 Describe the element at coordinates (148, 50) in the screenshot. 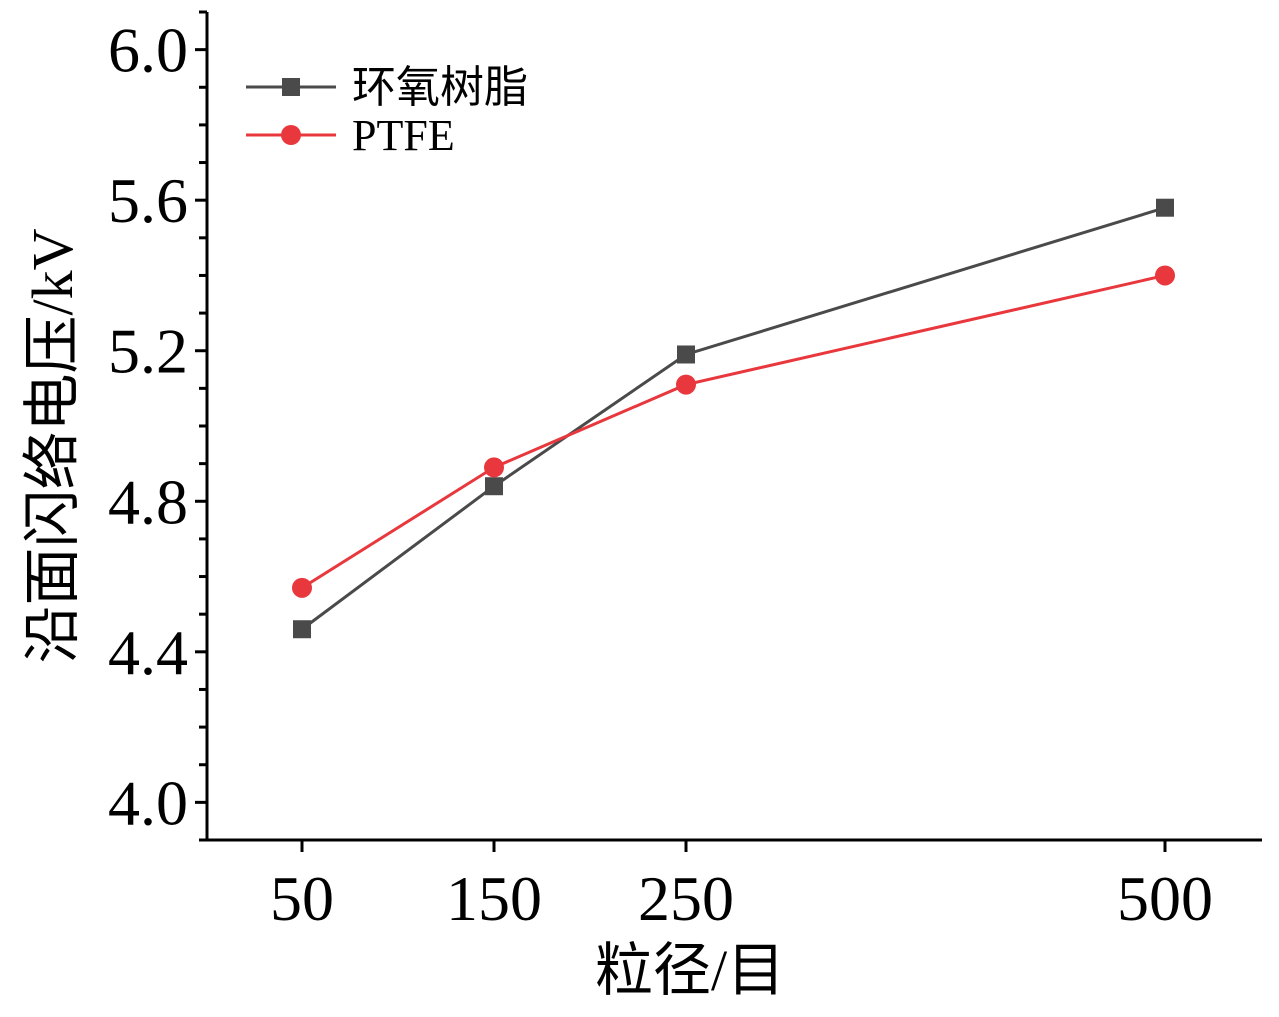

I see `y-tick-label: 6.0` at that location.